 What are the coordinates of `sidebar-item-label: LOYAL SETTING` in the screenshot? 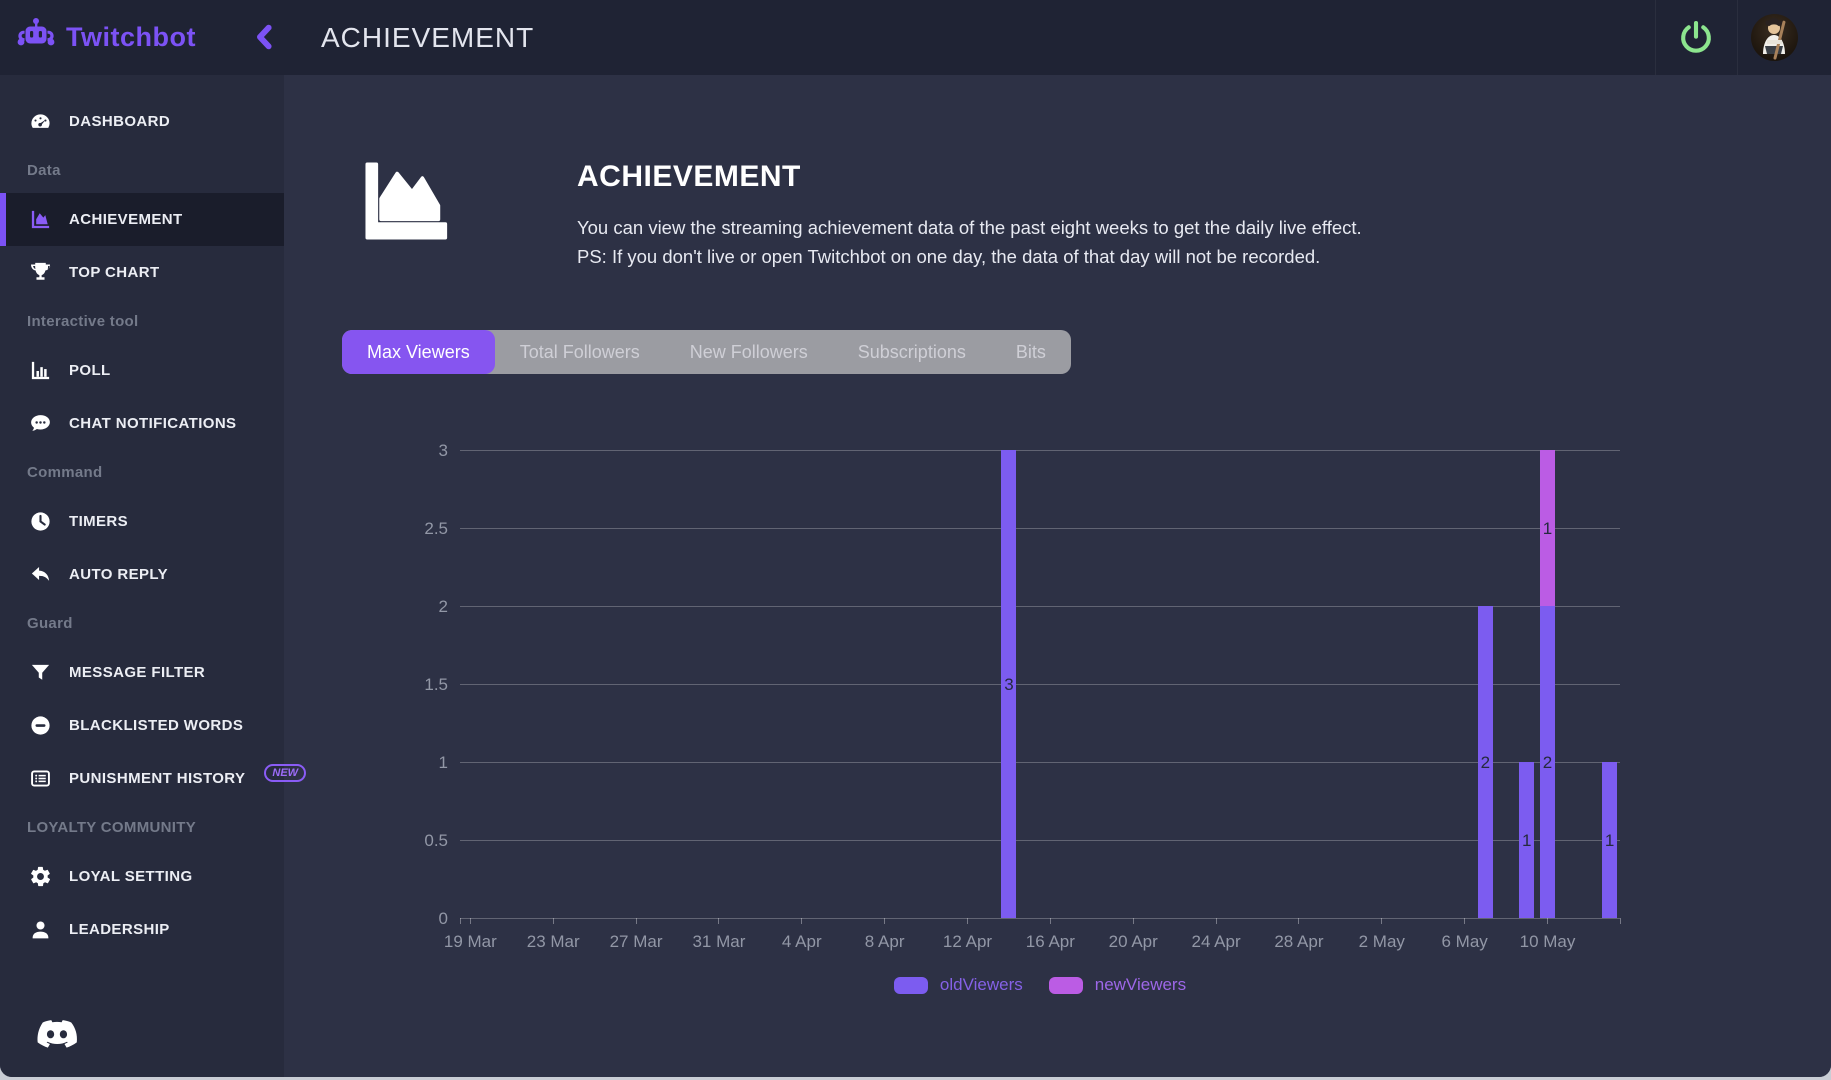 It's located at (131, 876).